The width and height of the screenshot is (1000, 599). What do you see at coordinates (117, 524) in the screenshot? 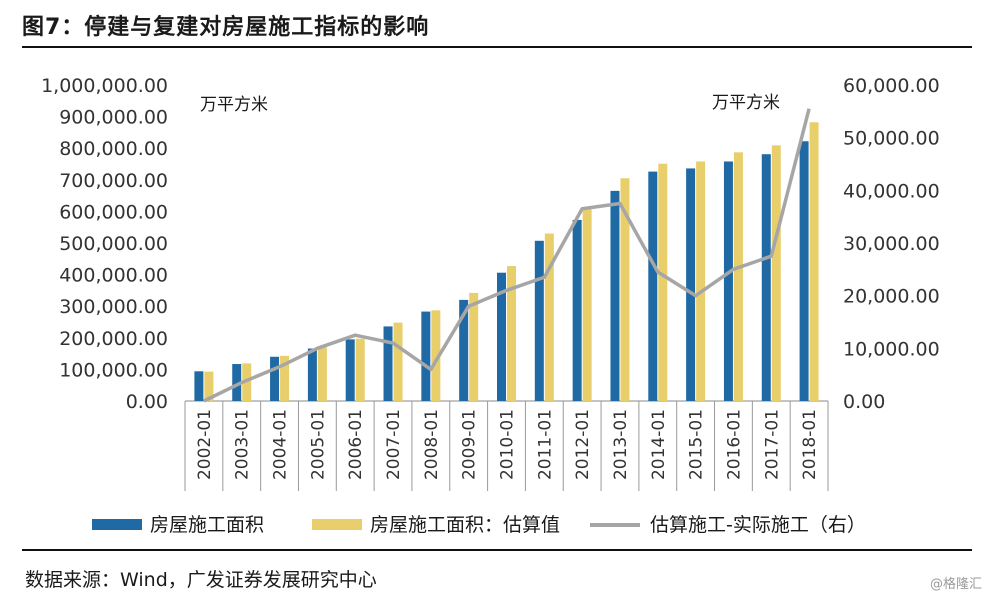
I see `legend-swatch-actual` at bounding box center [117, 524].